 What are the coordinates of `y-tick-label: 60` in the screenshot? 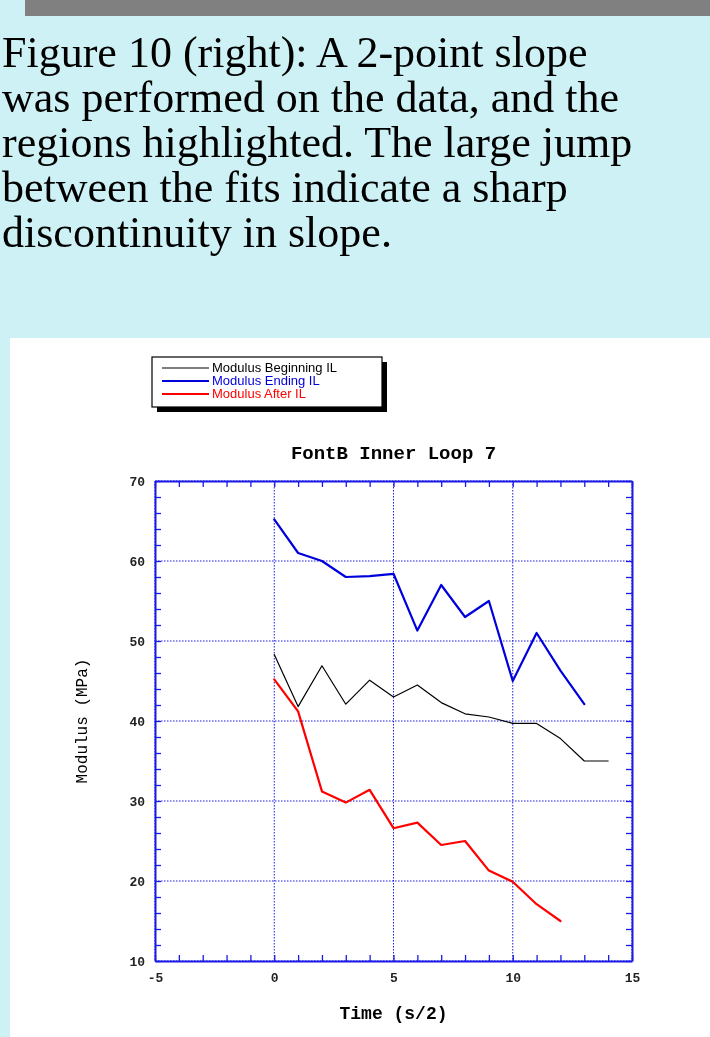 It's located at (137, 562).